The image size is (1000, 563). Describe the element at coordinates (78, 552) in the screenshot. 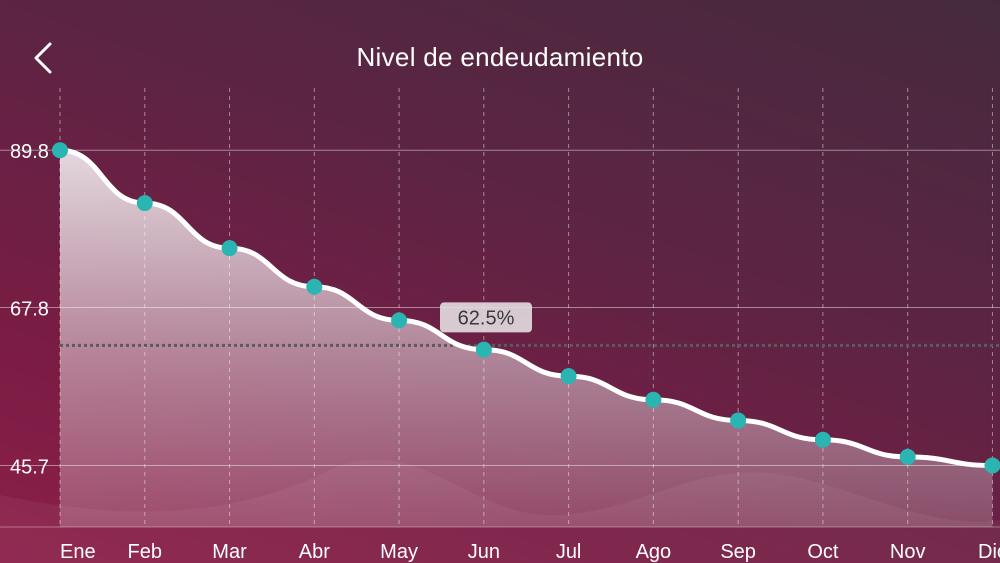

I see `x-tick-label: Ene` at that location.